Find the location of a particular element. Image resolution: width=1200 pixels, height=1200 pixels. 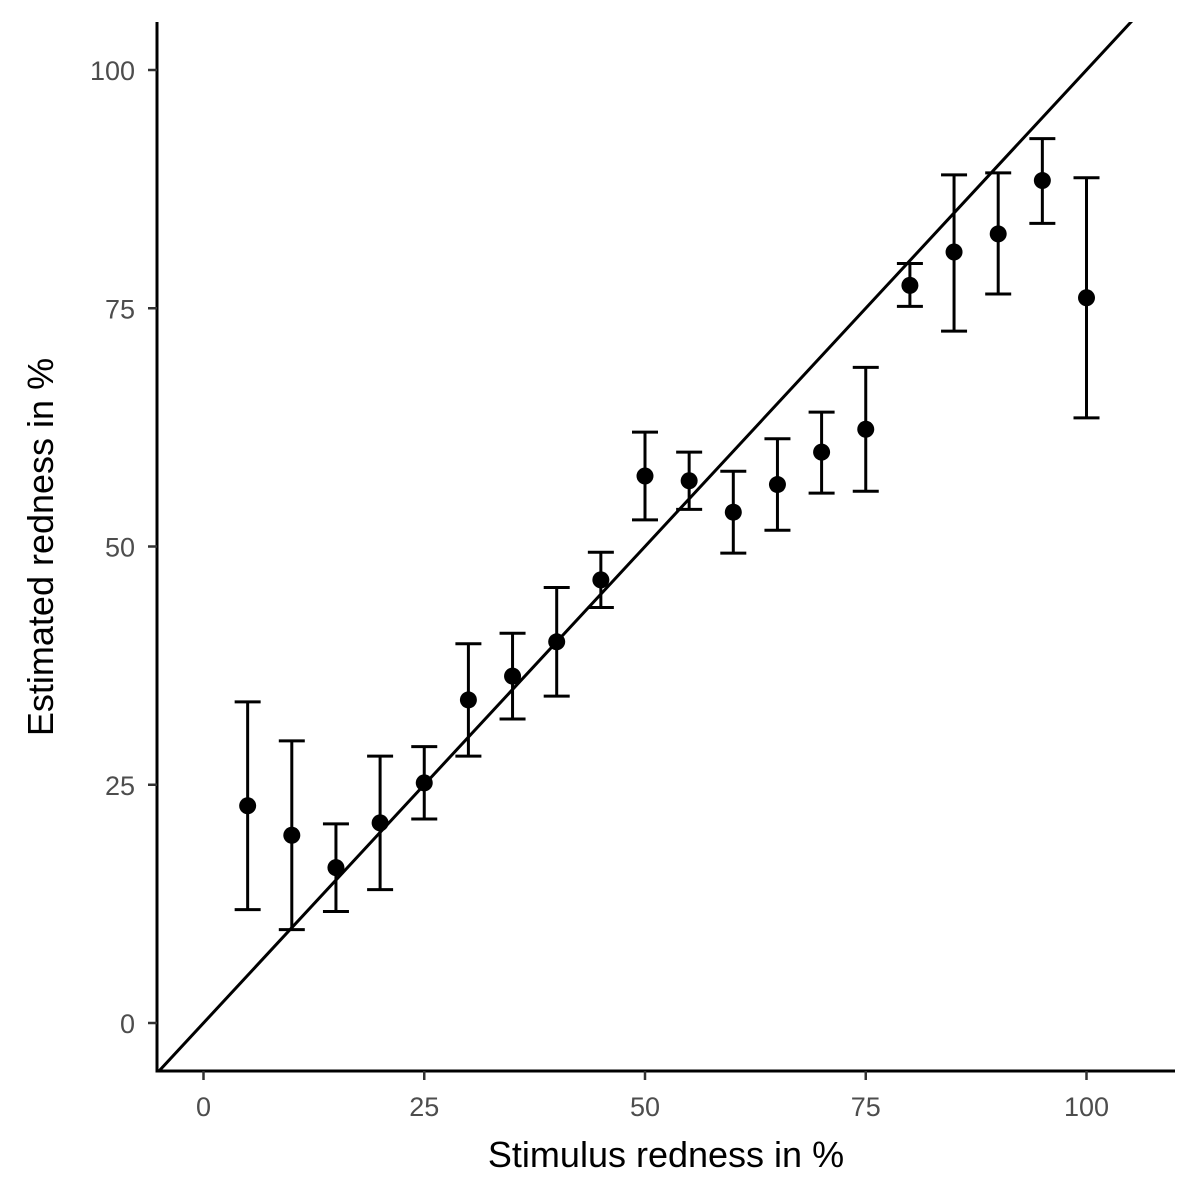

y-tick-label: 25 is located at coordinates (120, 786).